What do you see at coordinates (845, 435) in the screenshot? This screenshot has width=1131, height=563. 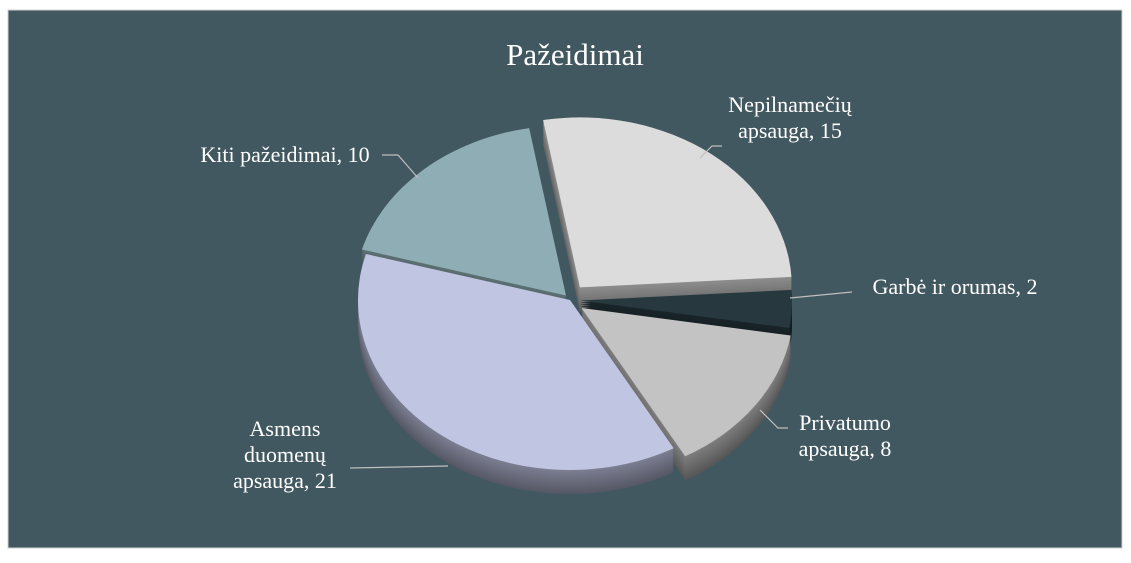 I see `data-label: Privatumo apsauga, 8` at bounding box center [845, 435].